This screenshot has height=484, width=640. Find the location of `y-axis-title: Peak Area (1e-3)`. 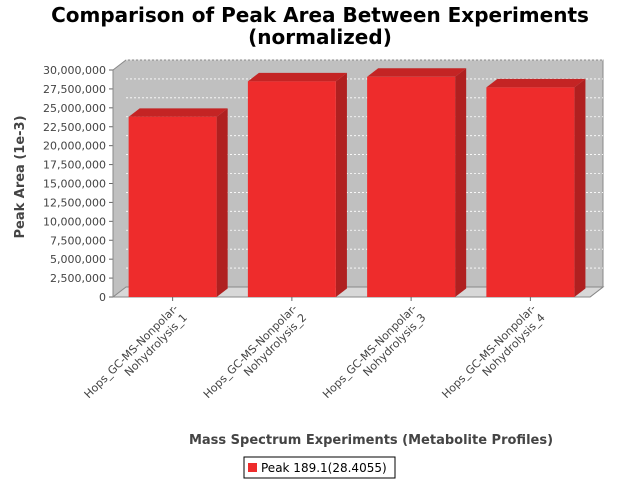

y-axis-title: Peak Area (1e-3) is located at coordinates (20, 176).